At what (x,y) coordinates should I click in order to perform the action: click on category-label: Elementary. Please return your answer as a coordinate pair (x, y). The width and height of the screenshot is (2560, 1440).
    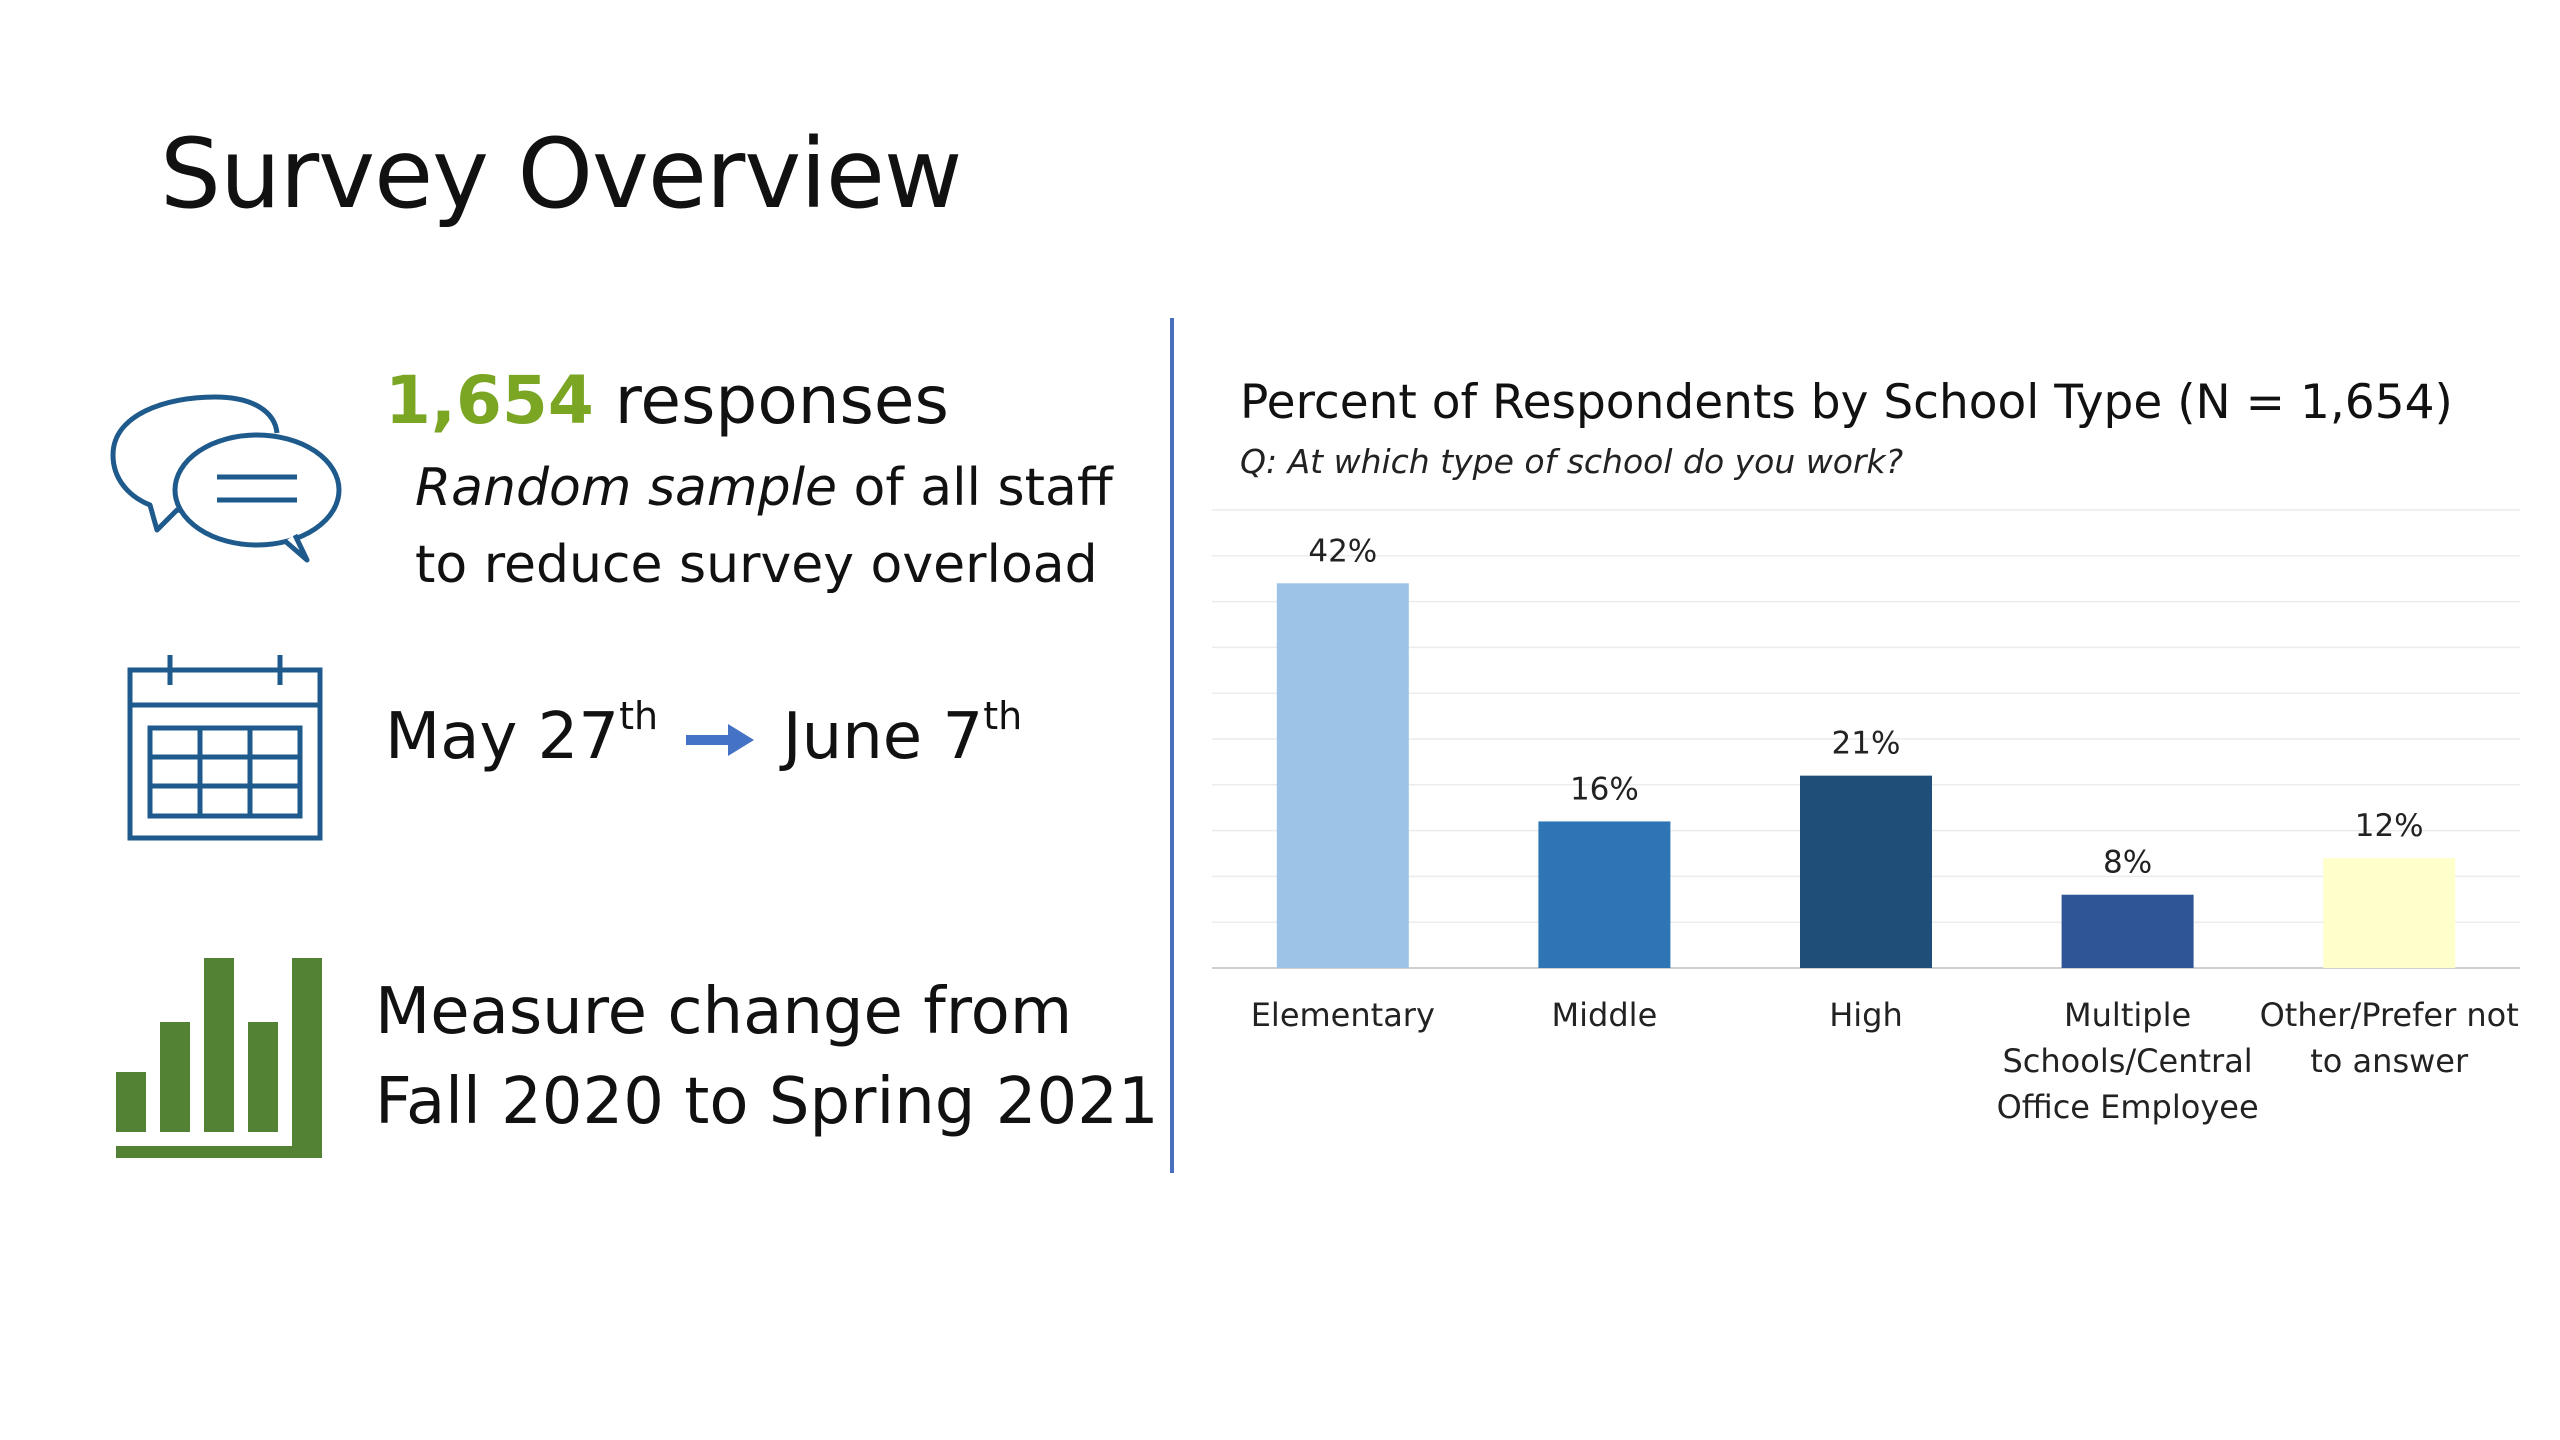
    Looking at the image, I should click on (1343, 1015).